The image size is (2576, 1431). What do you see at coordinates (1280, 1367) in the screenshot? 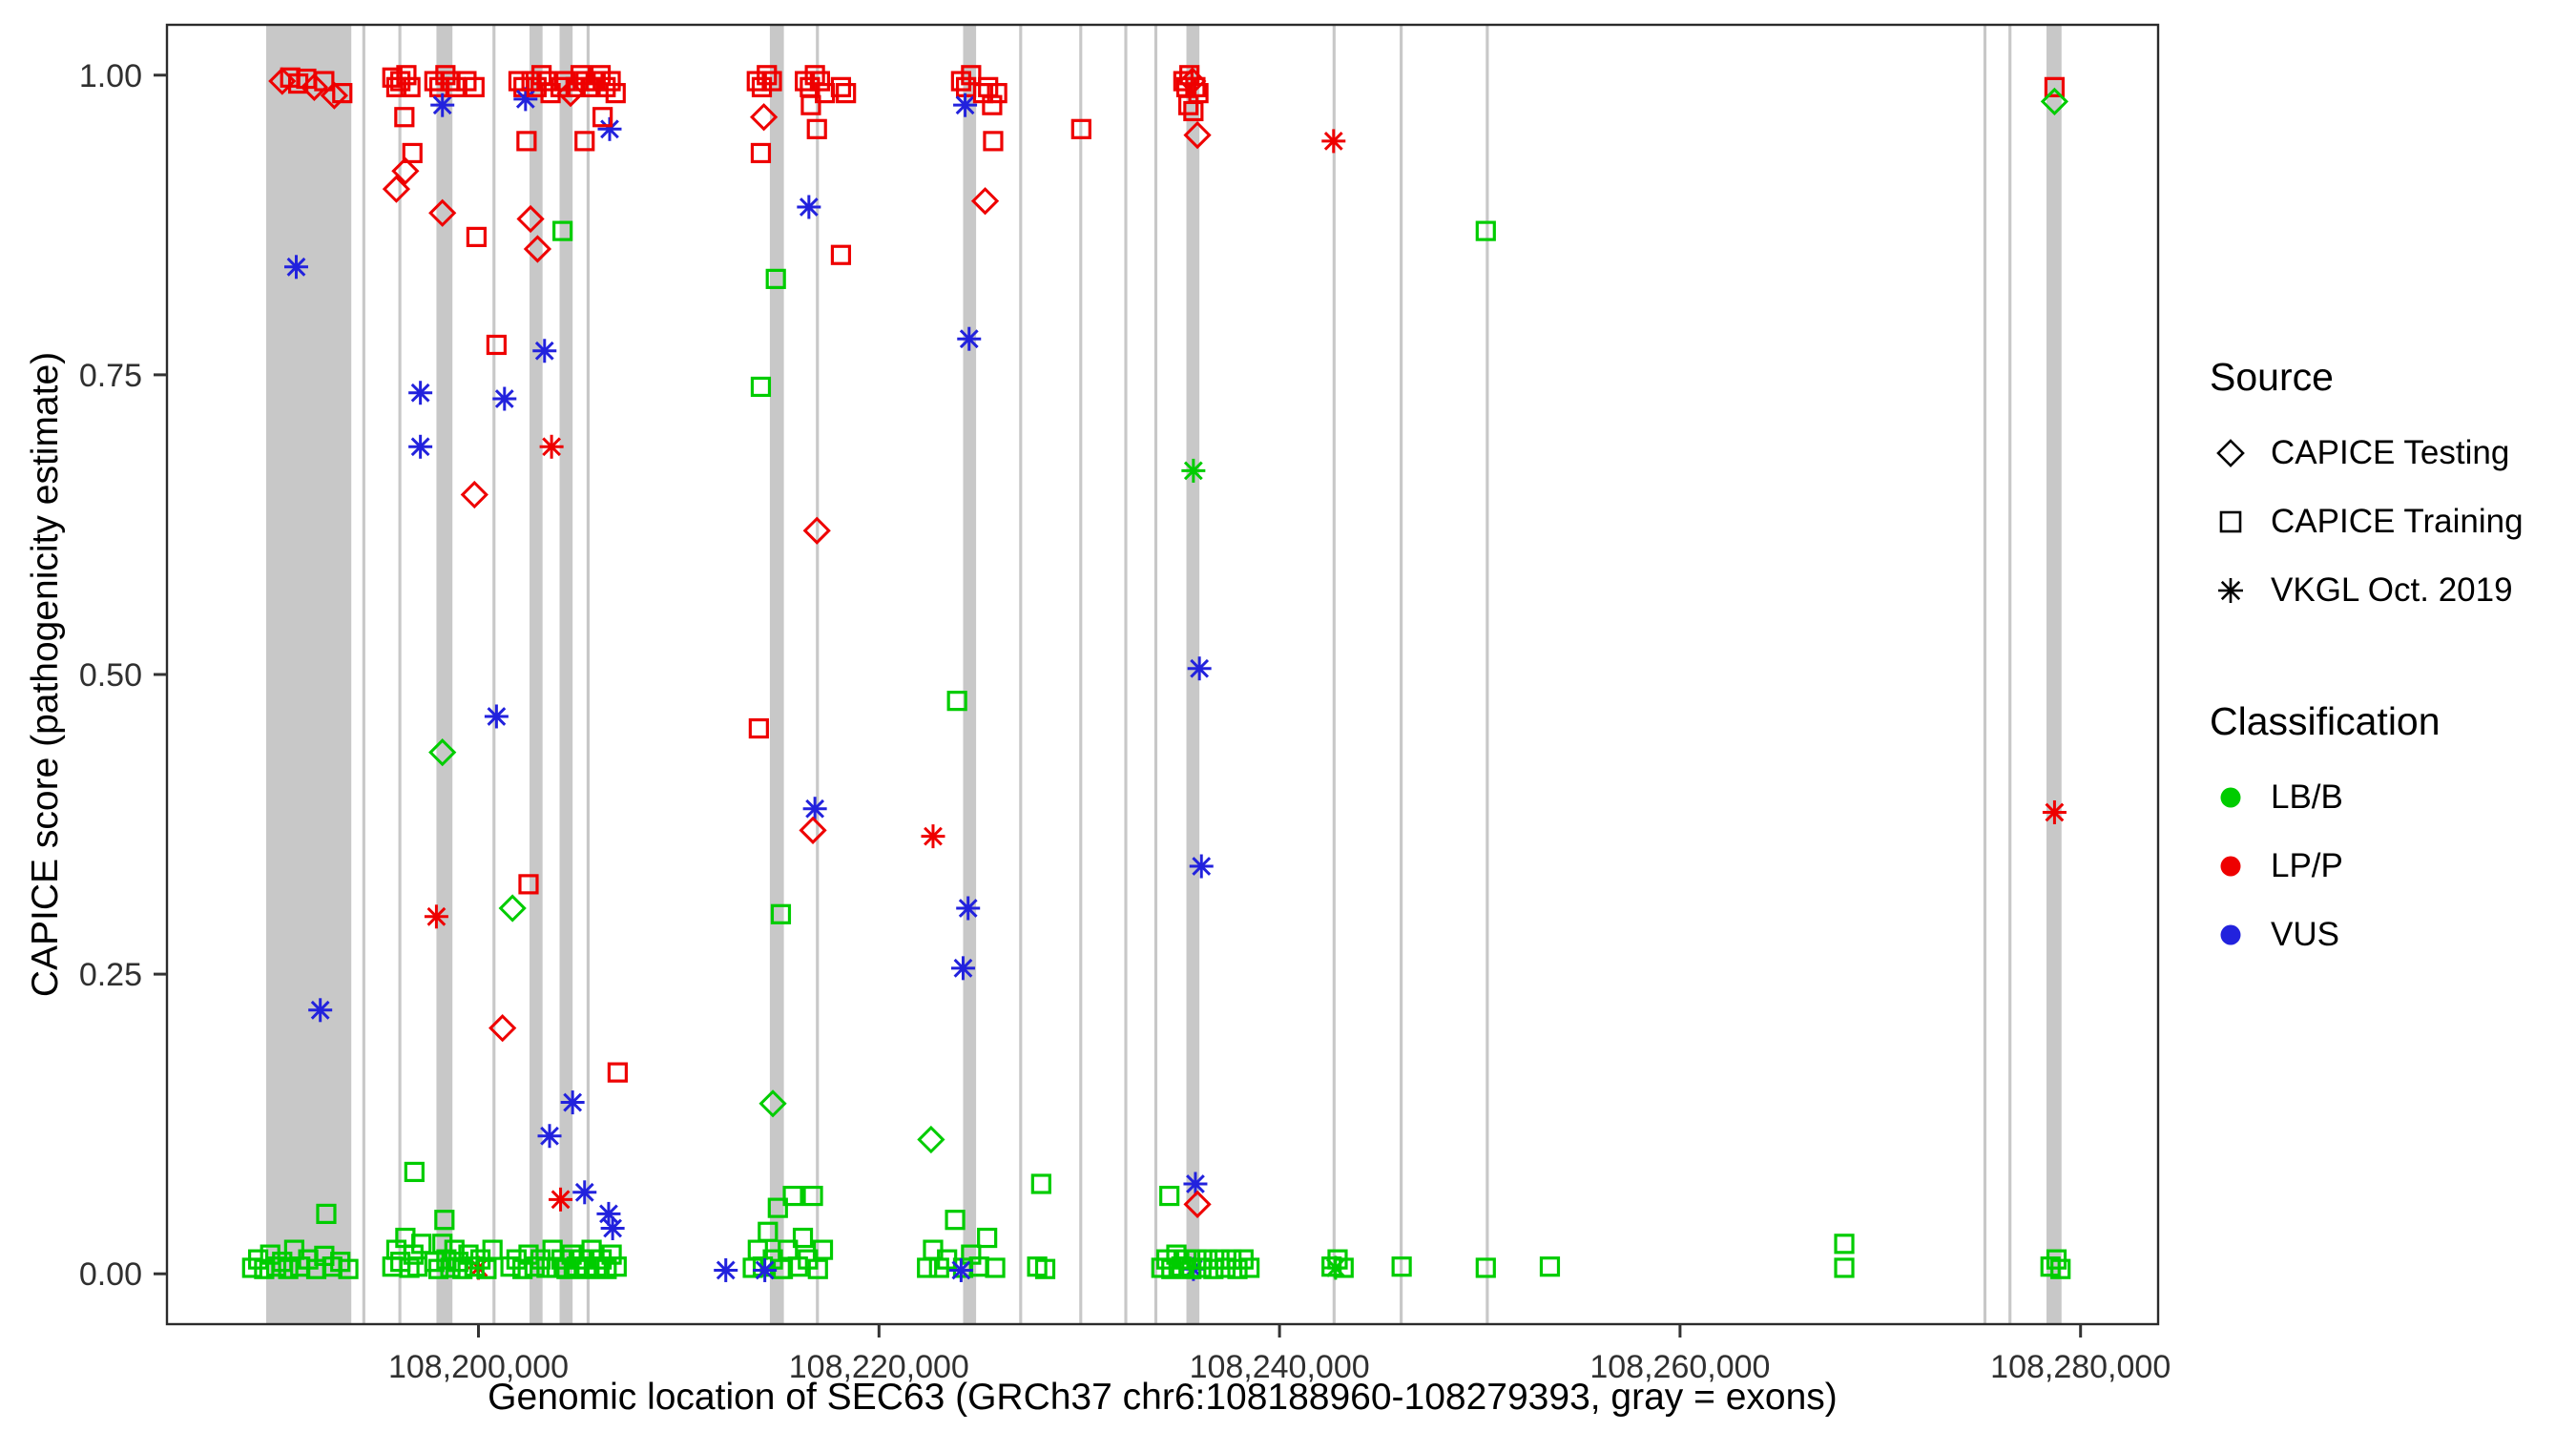
I see `x-tick-label: 108,240,000` at bounding box center [1280, 1367].